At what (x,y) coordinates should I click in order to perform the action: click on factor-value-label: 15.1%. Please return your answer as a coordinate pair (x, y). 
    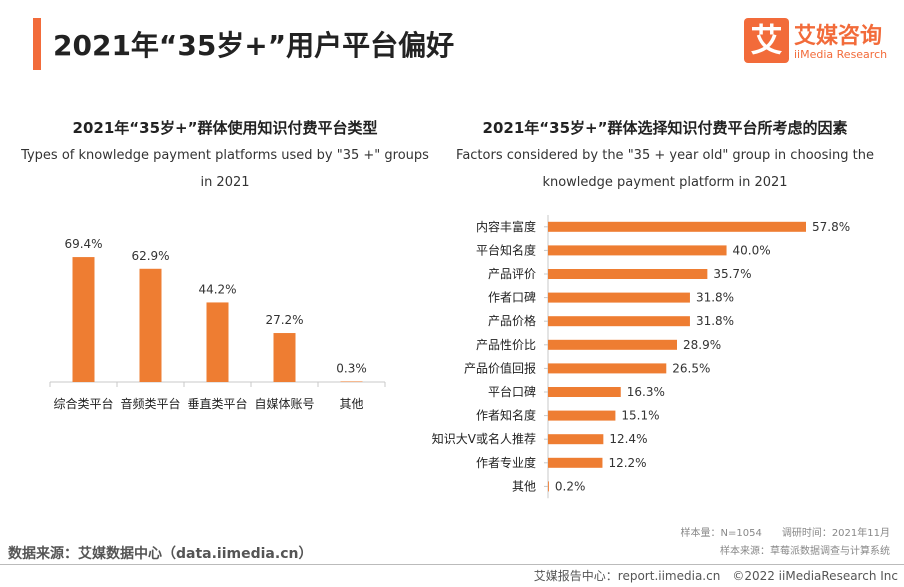
    Looking at the image, I should click on (640, 416).